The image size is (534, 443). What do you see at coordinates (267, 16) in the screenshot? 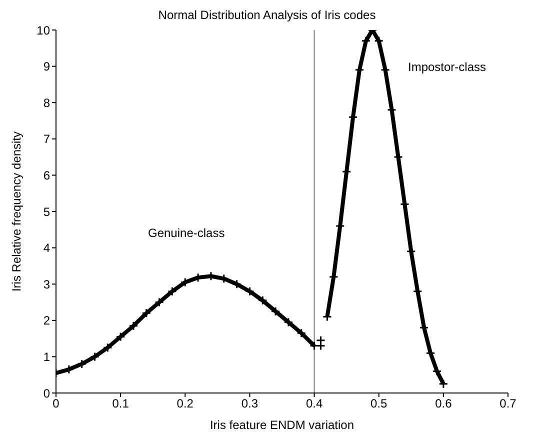
I see `chart-title: Normal Distribution Analysis of Iris codes` at bounding box center [267, 16].